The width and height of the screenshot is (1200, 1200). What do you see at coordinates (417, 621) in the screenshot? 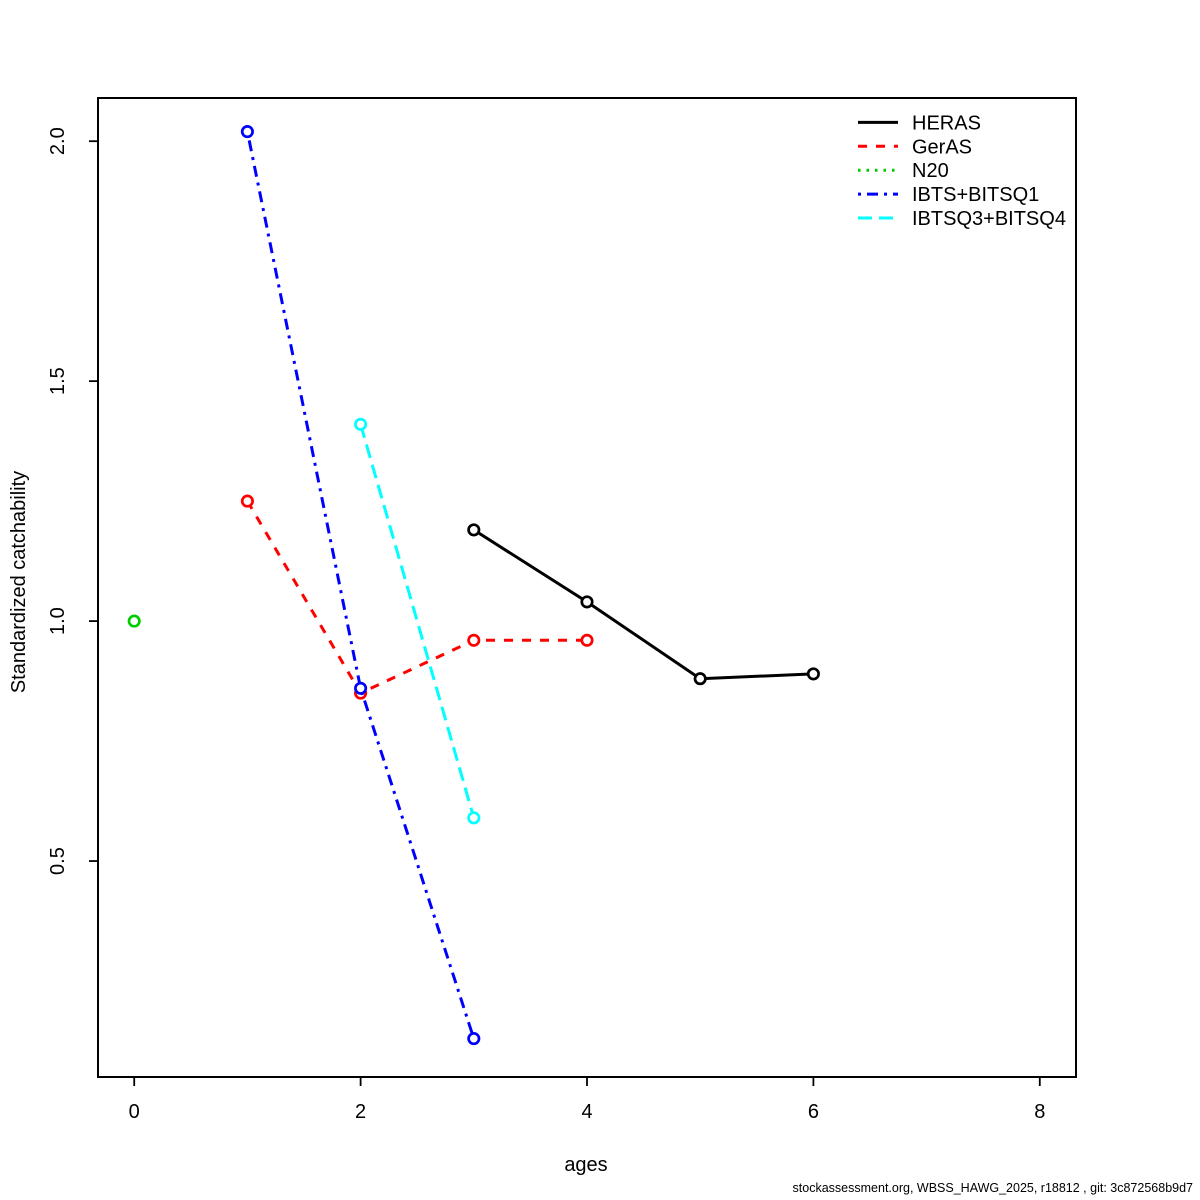
I see `series-line-IBTSQ3+BITSQ4` at bounding box center [417, 621].